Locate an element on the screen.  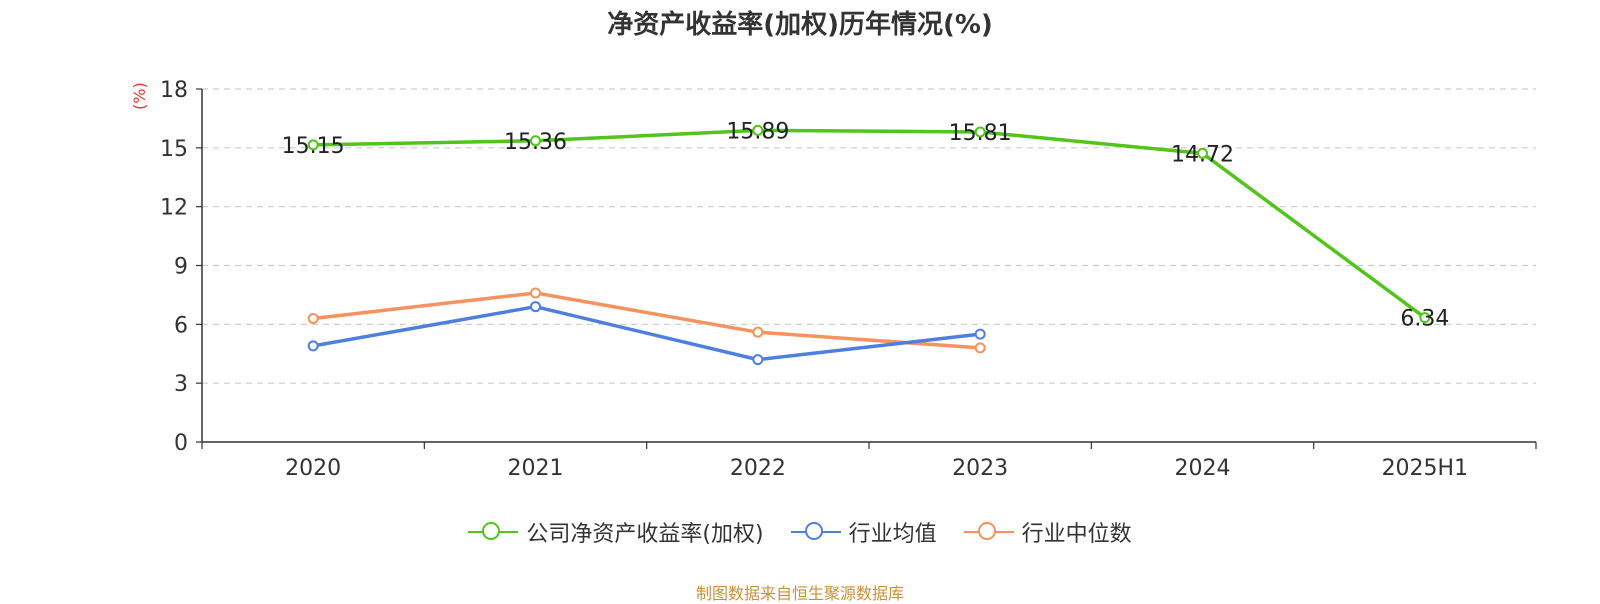
legend-label: 公司净资产收益率(加权) is located at coordinates (645, 534).